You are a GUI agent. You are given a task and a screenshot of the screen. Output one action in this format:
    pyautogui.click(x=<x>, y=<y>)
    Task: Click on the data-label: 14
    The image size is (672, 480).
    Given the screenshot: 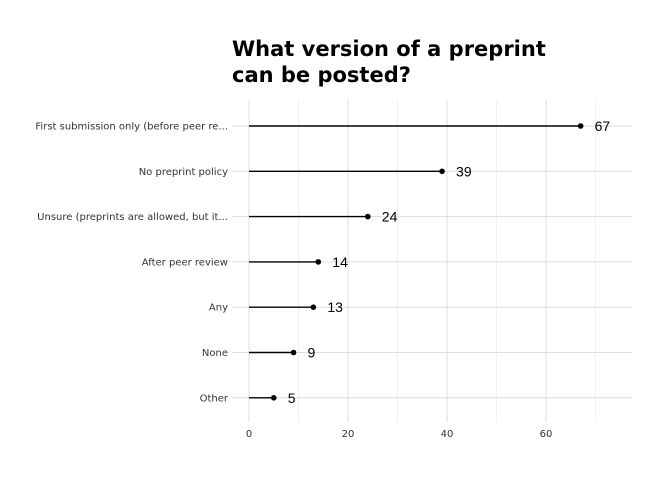 What is the action you would take?
    pyautogui.click(x=340, y=262)
    